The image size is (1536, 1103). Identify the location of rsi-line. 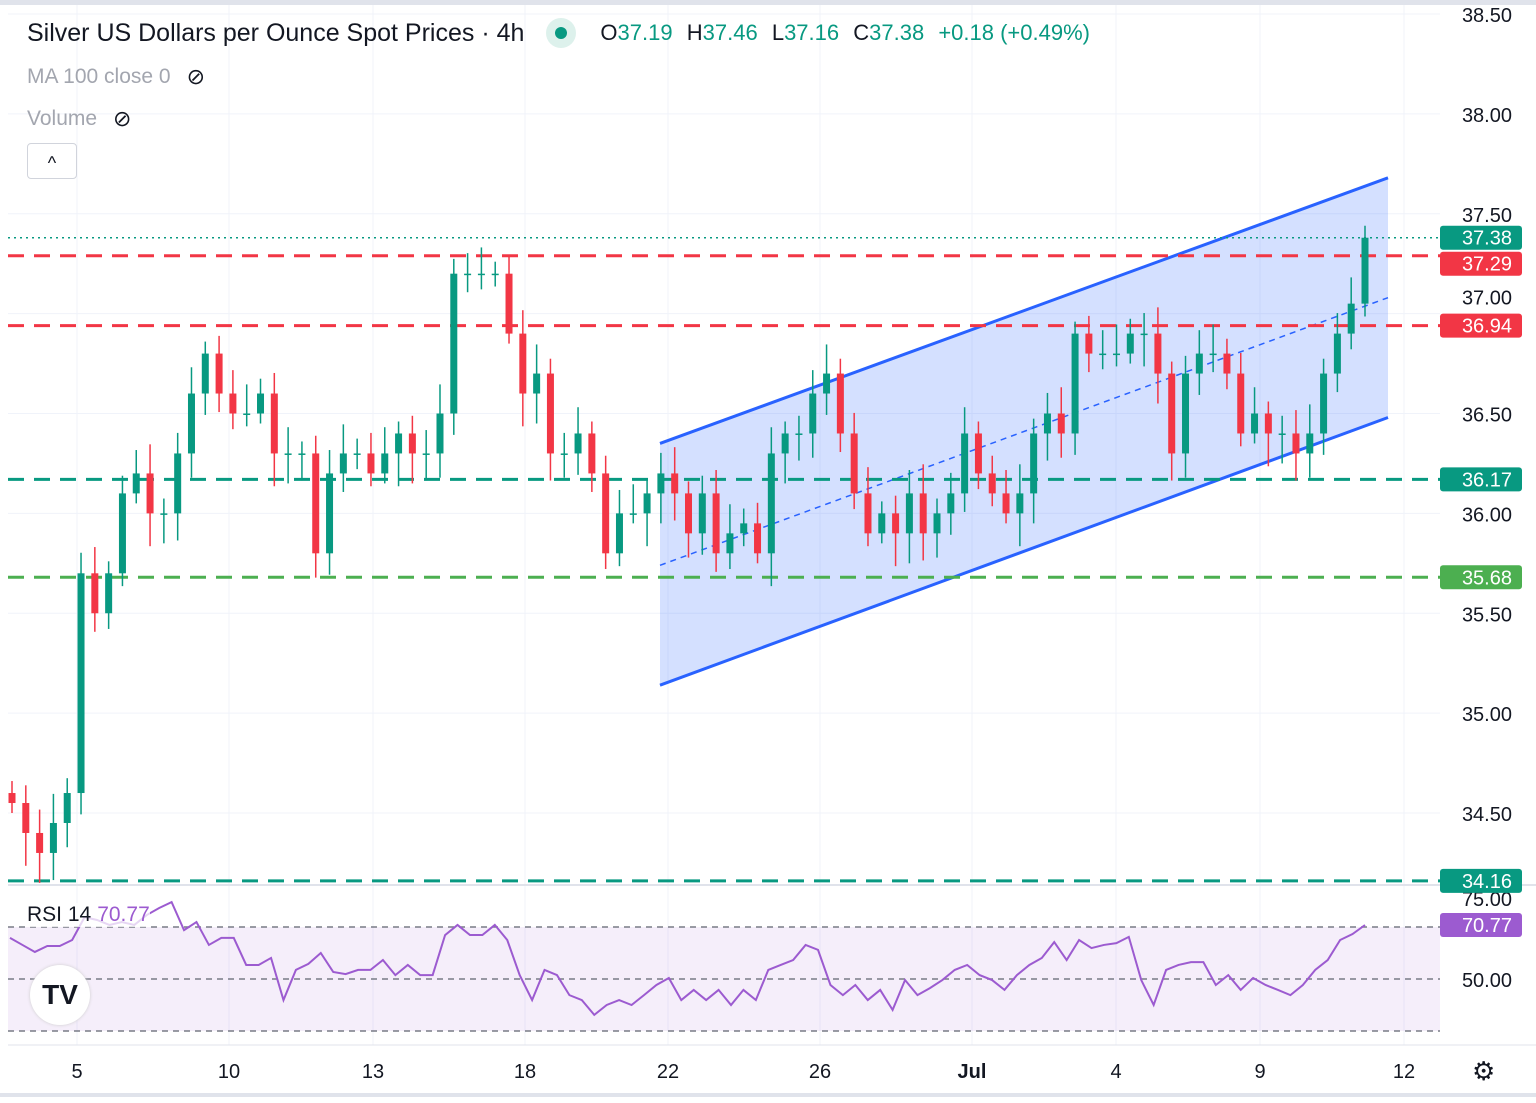
(687, 958).